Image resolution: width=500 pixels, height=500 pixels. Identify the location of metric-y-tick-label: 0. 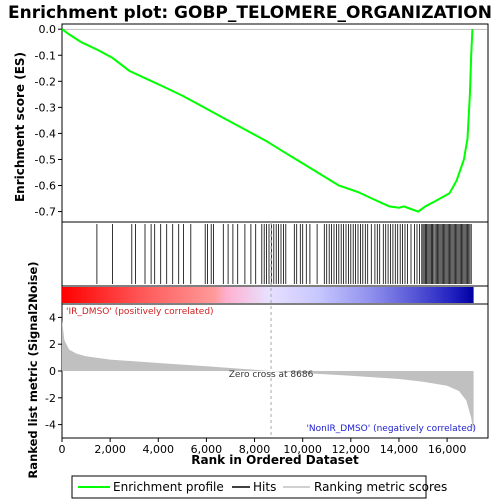
(52, 371).